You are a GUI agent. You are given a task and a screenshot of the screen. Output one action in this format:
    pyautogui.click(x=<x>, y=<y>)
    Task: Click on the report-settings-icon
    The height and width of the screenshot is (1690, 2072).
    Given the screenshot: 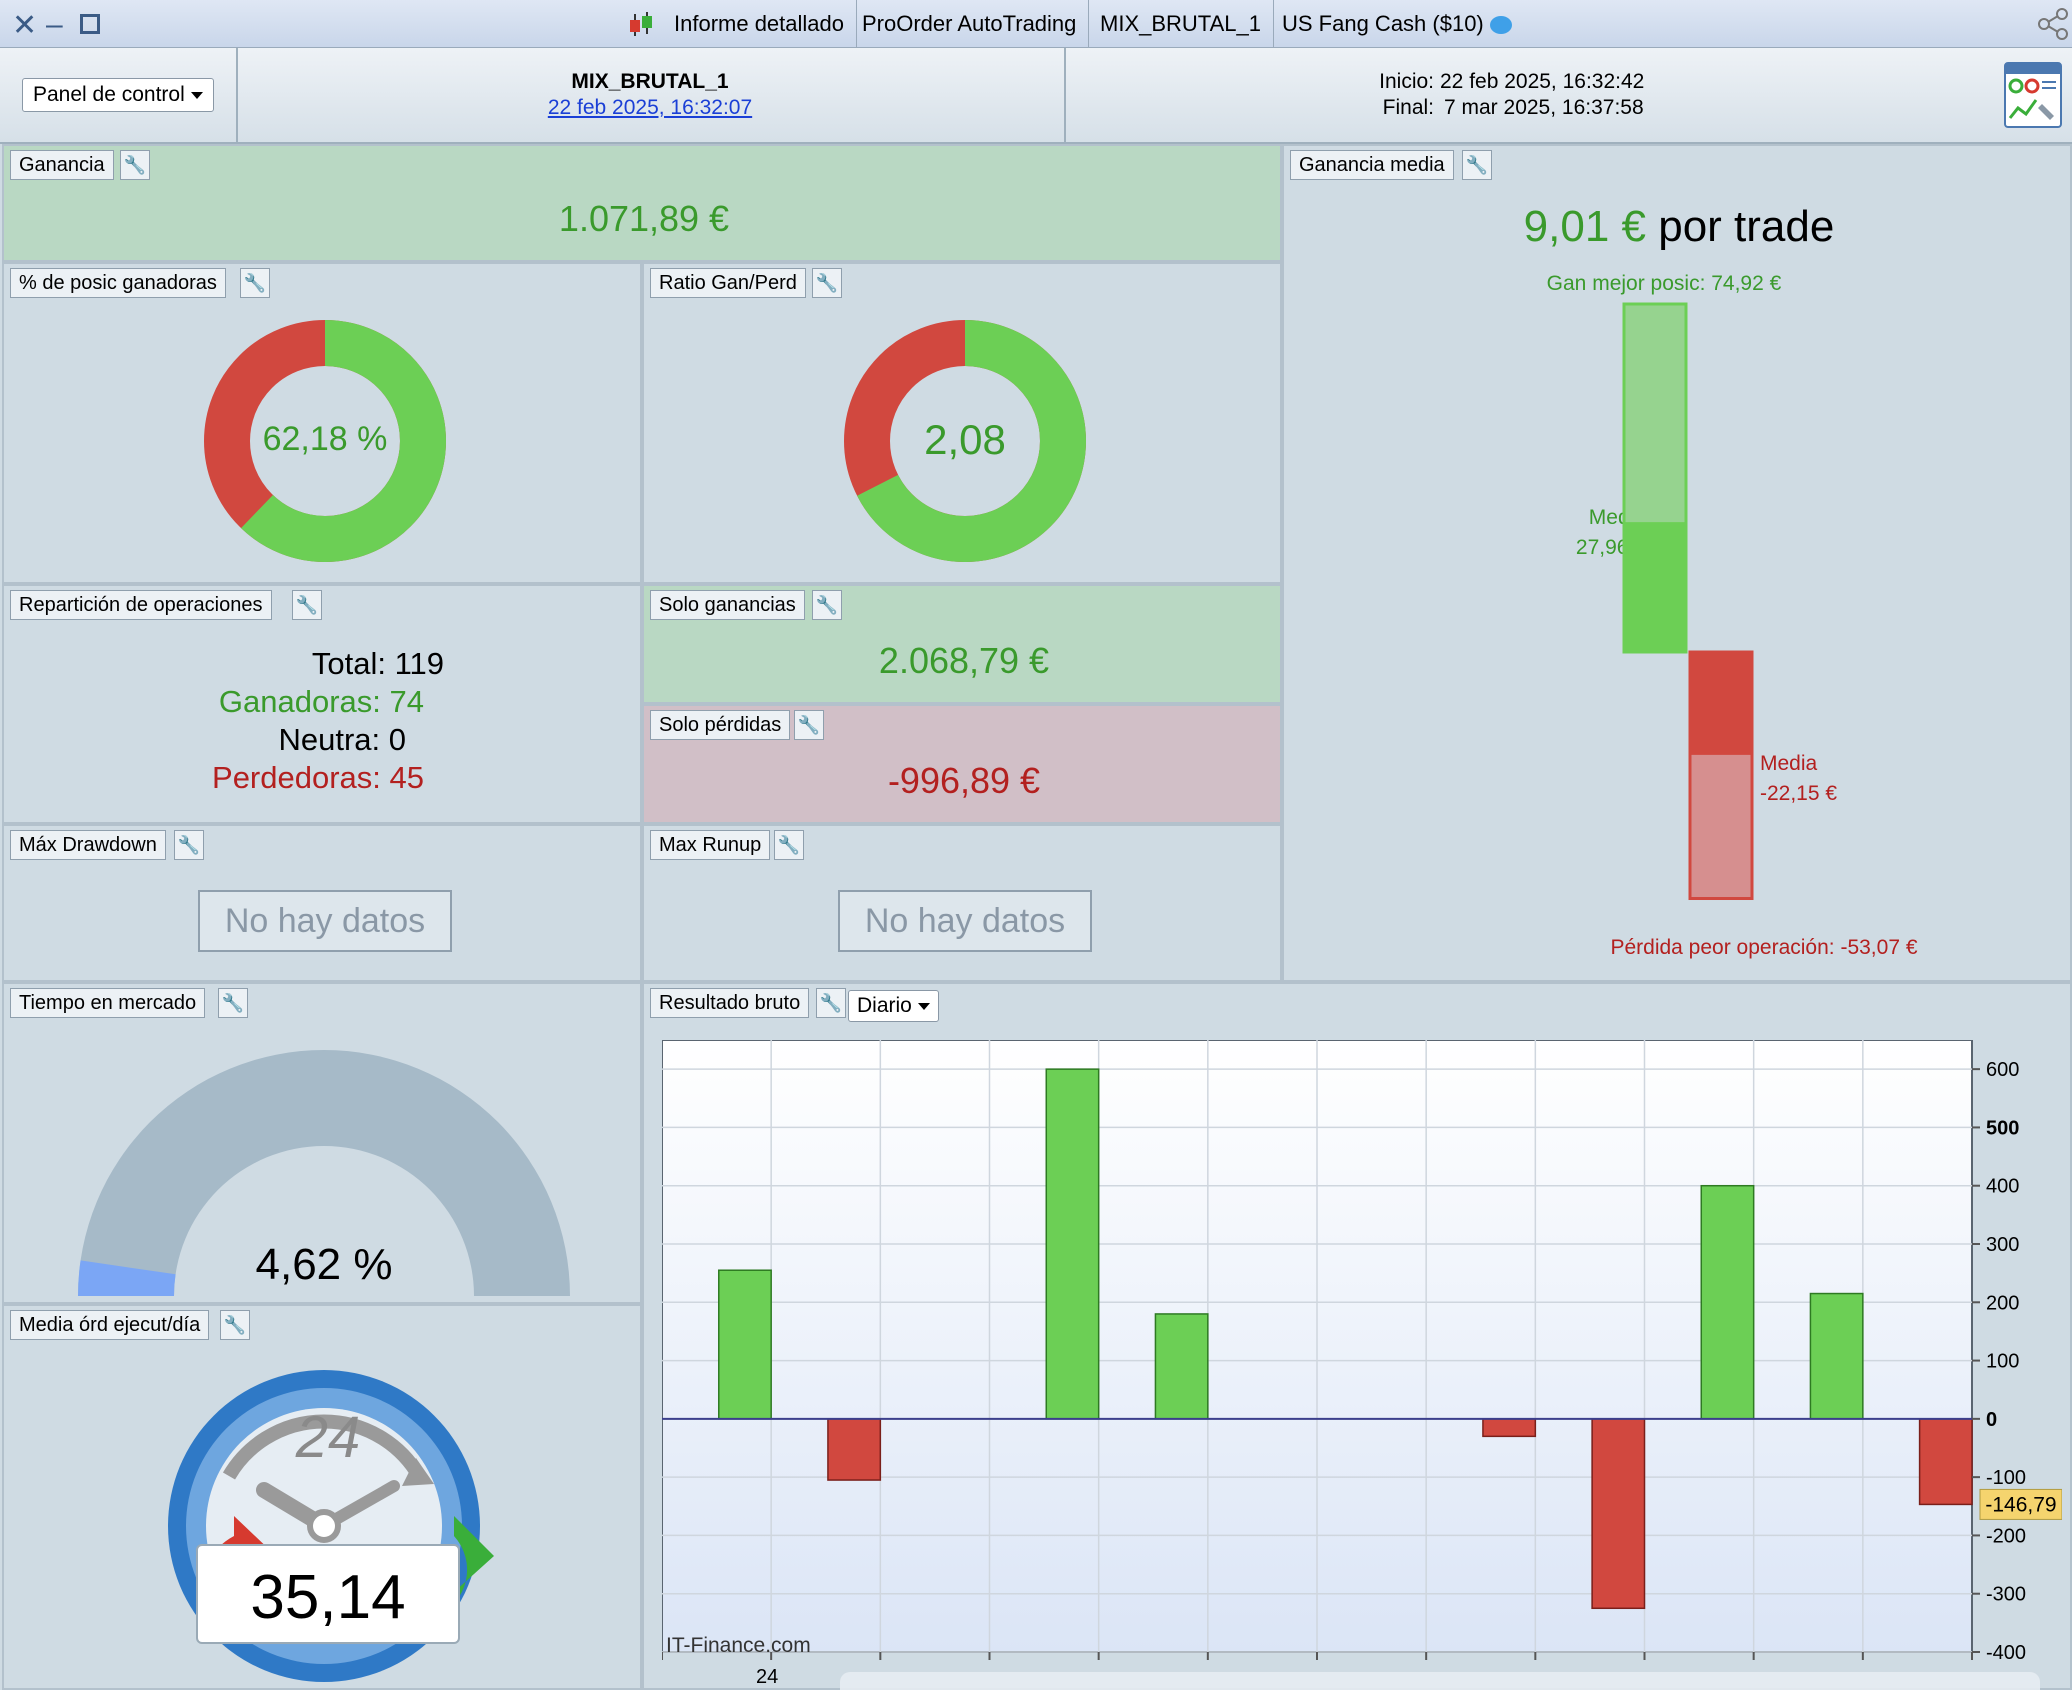 What is the action you would take?
    pyautogui.click(x=2033, y=95)
    